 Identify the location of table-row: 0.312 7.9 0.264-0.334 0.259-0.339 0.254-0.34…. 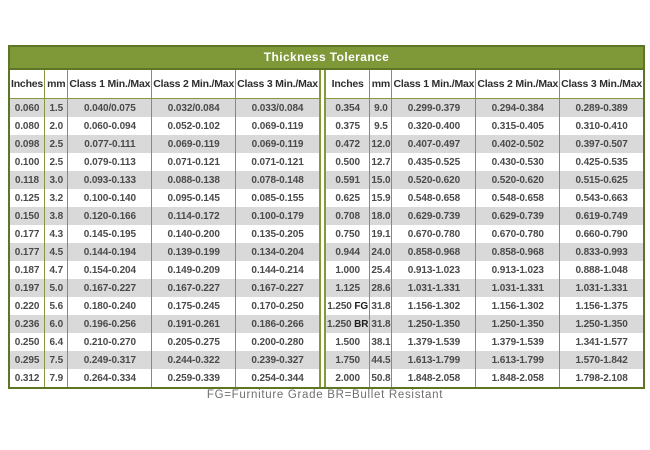
(165, 378).